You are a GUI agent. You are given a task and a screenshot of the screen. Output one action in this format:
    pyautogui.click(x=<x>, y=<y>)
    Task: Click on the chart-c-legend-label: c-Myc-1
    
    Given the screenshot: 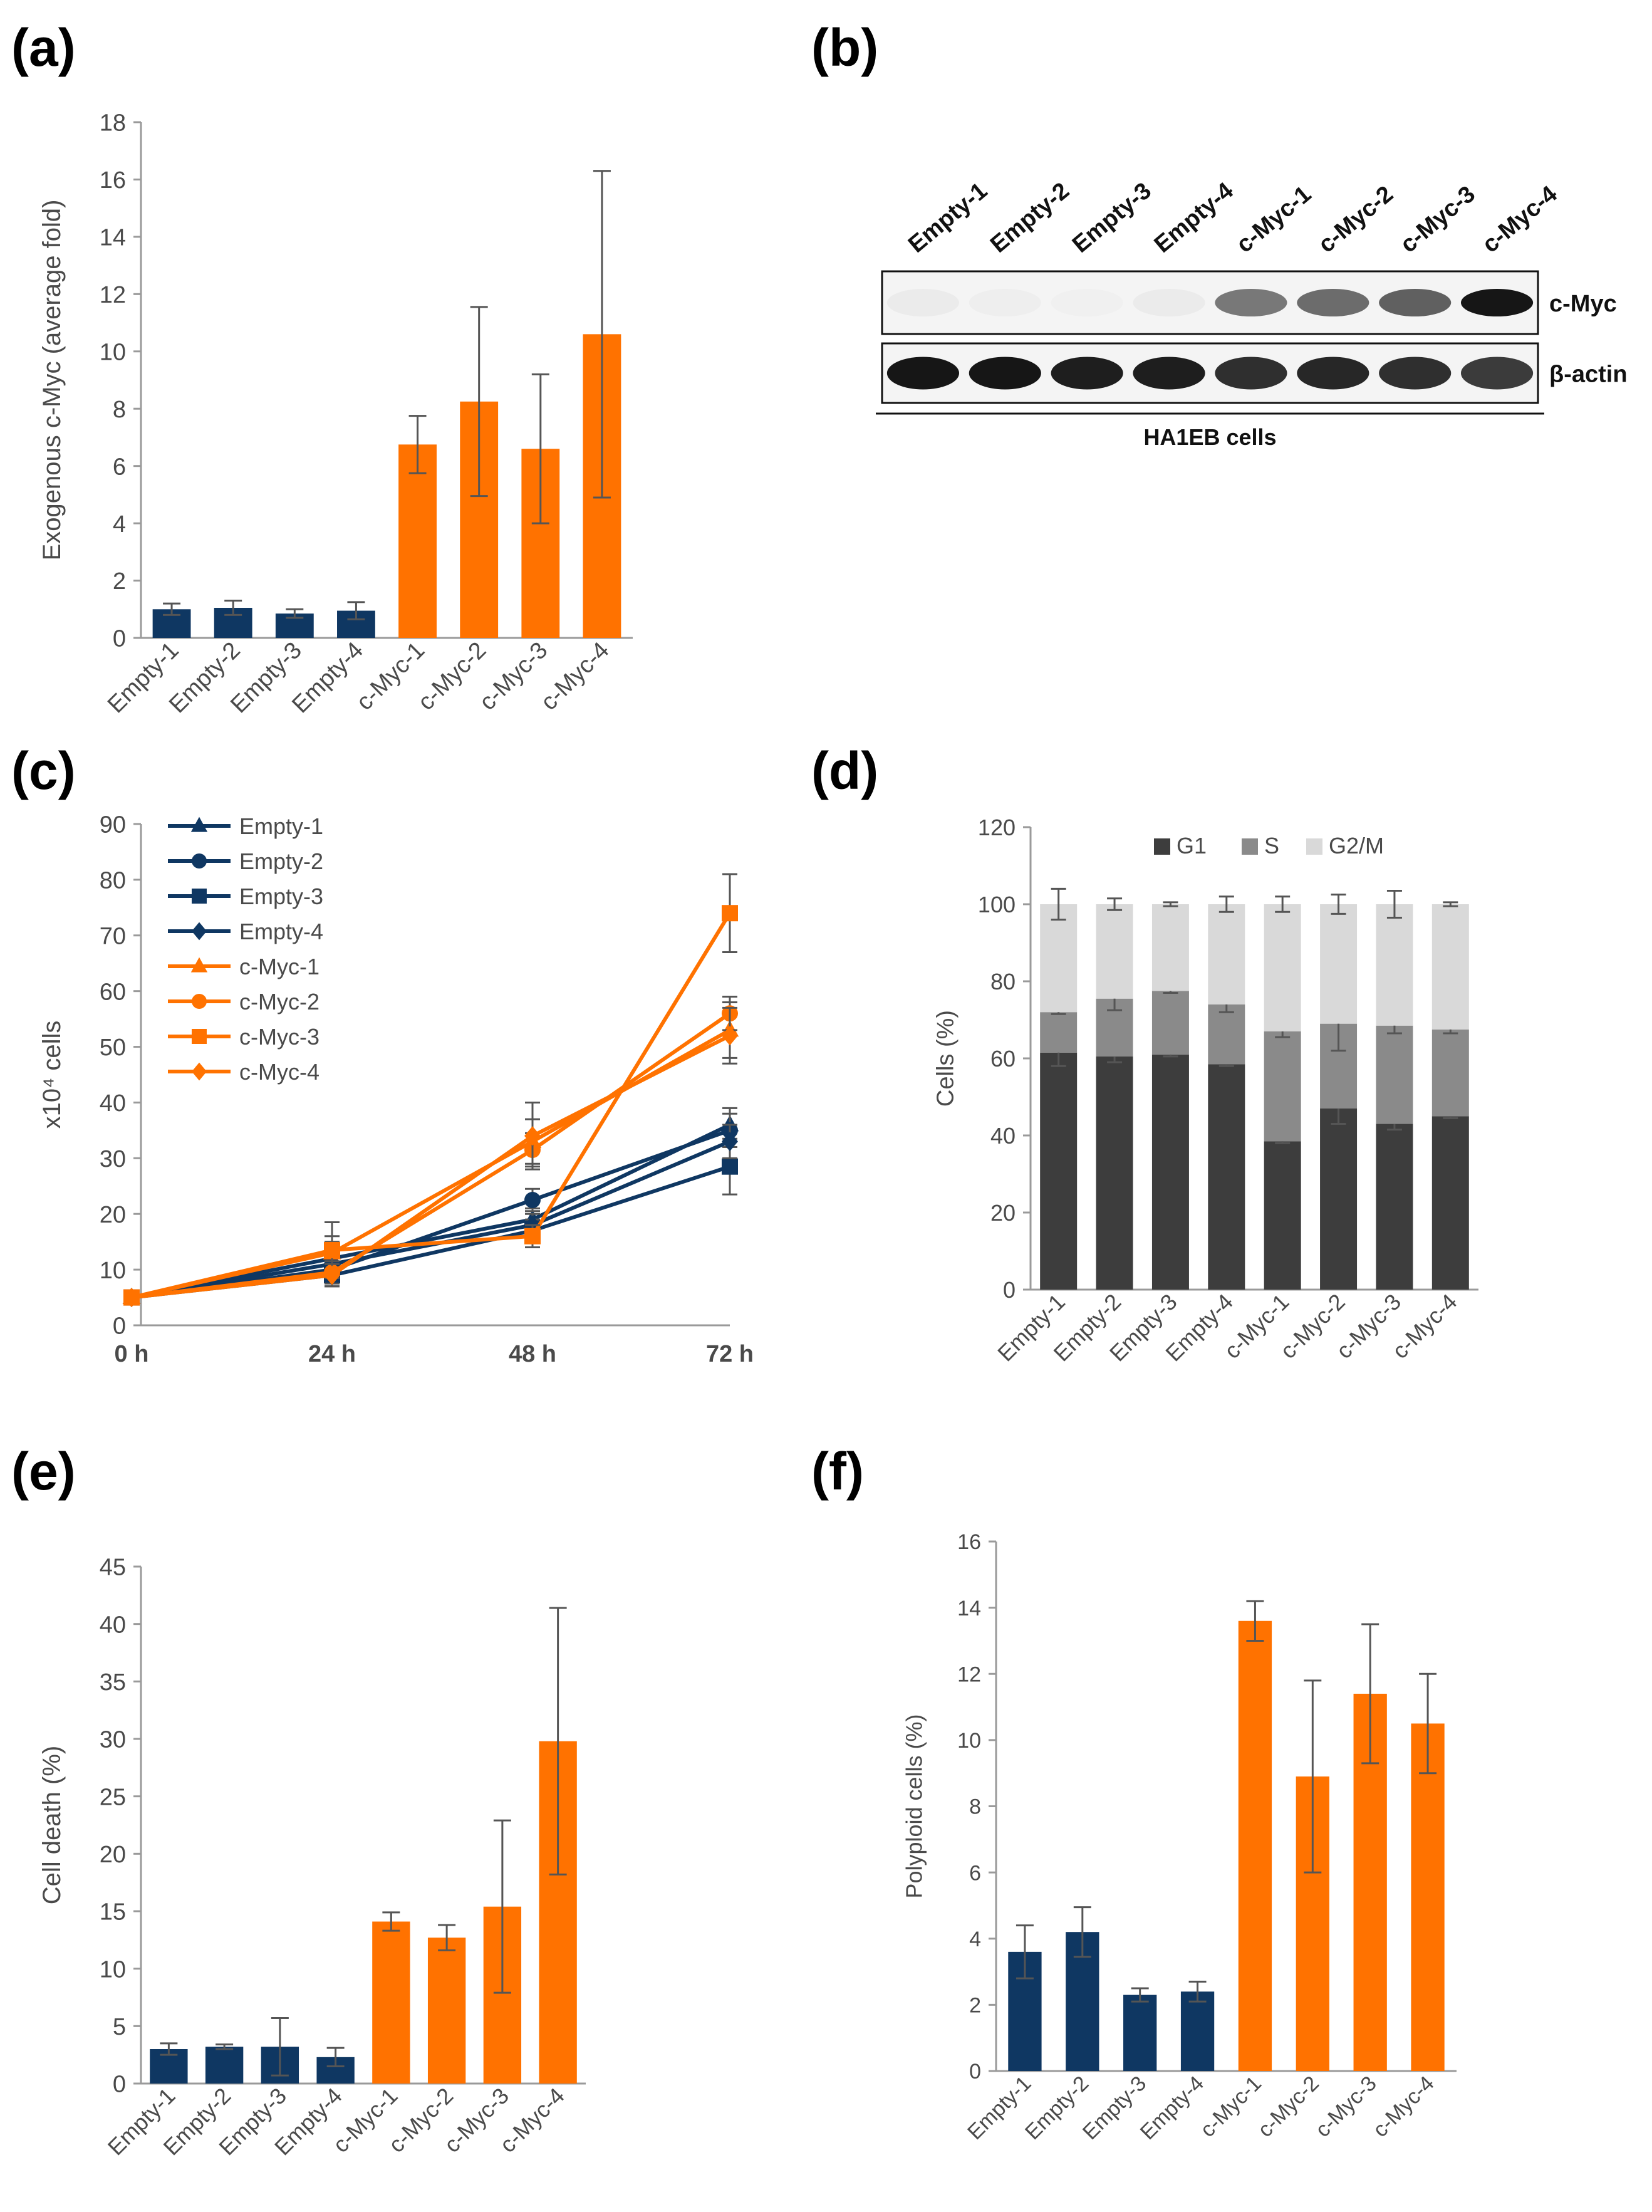 What is the action you would take?
    pyautogui.click(x=279, y=966)
    